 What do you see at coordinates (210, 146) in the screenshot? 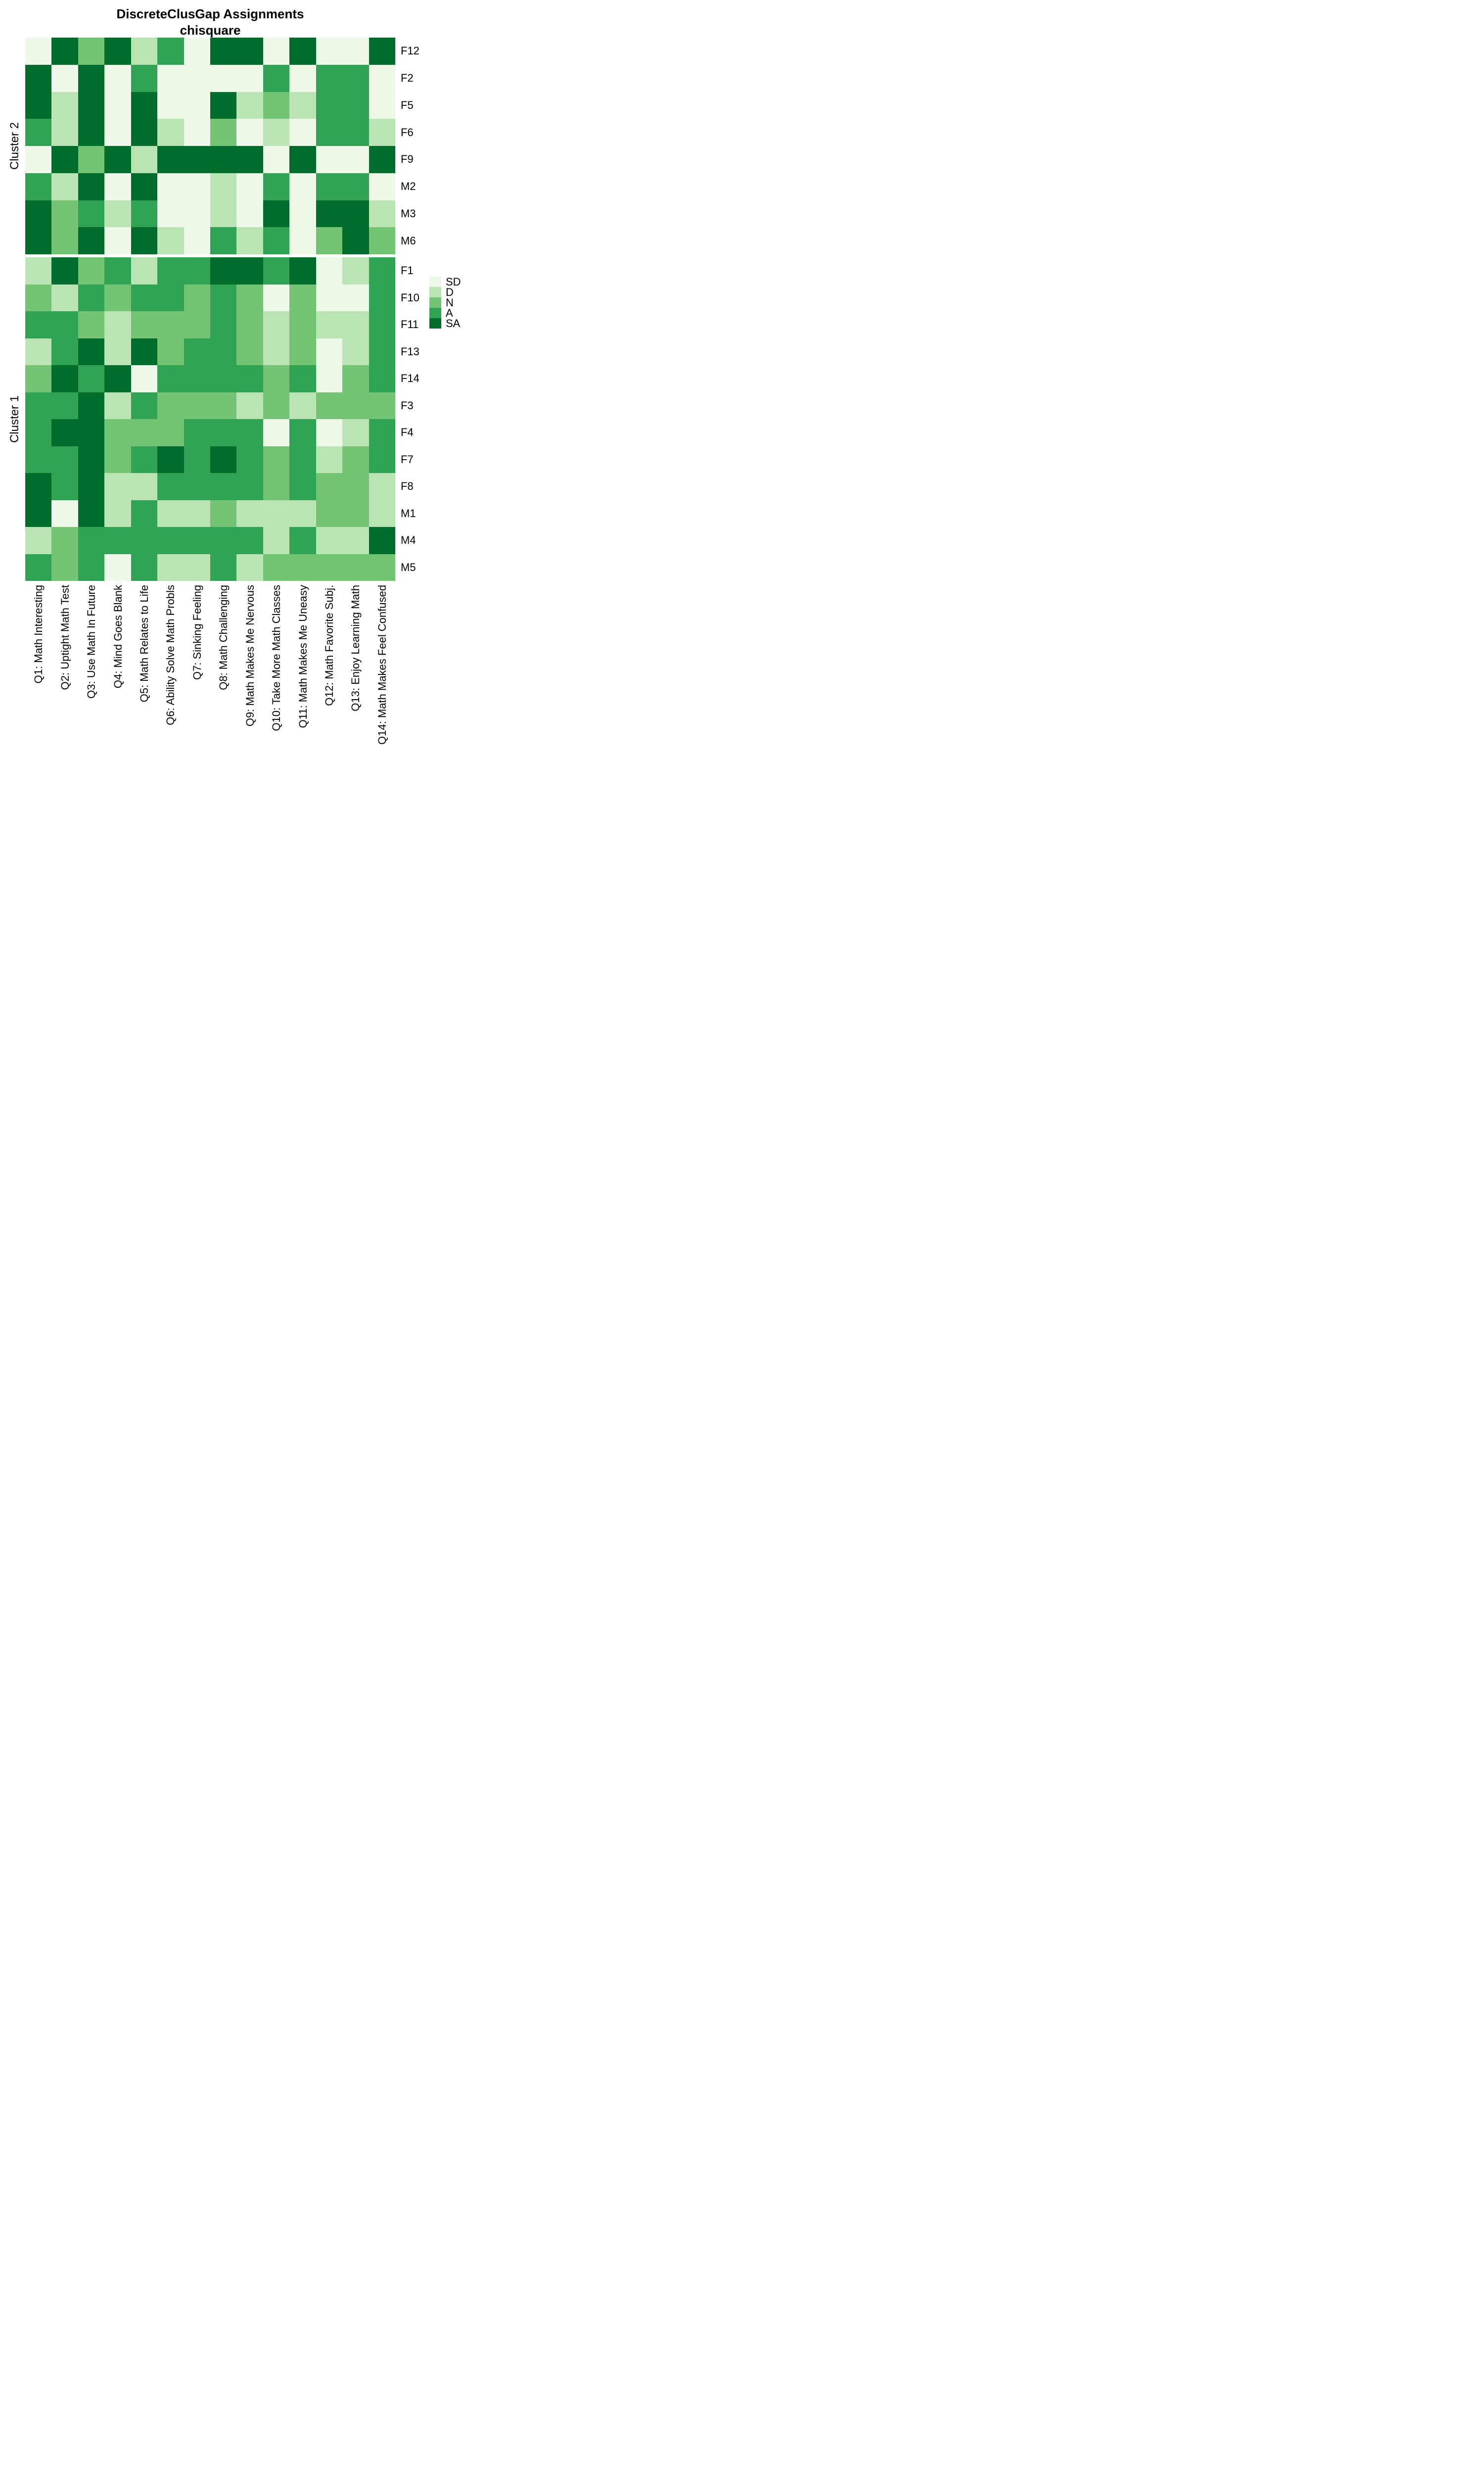
I see `heatmap-panel-cluster2` at bounding box center [210, 146].